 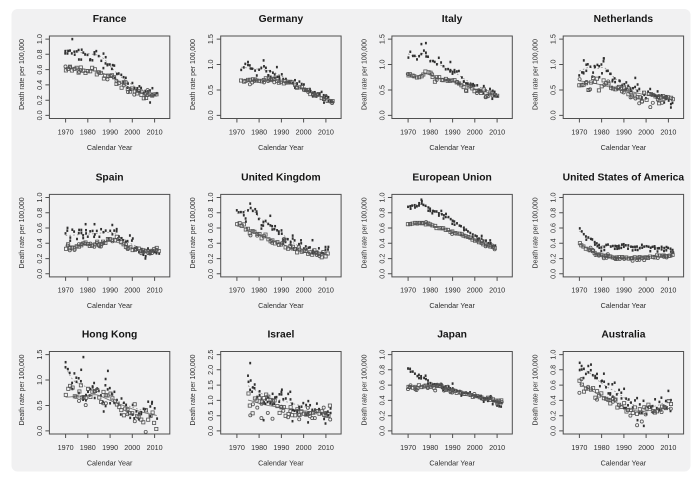 What do you see at coordinates (109, 335) in the screenshot?
I see `svg-text: Hong Kong` at bounding box center [109, 335].